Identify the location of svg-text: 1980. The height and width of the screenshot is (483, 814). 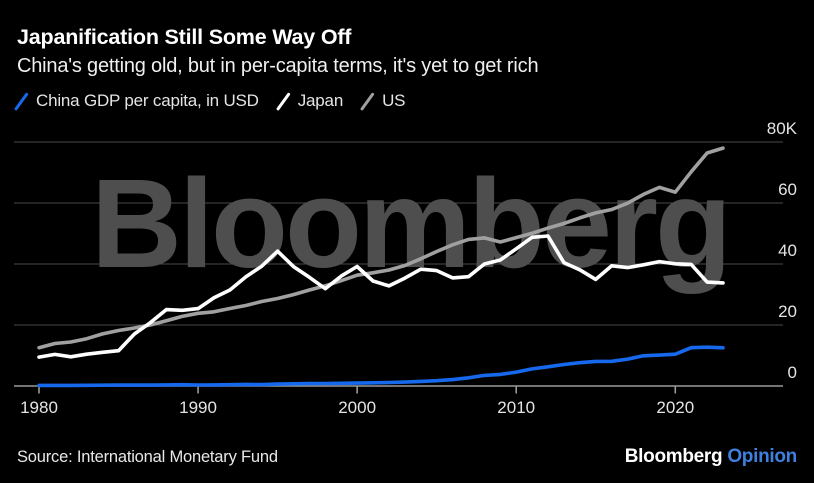
(39, 407).